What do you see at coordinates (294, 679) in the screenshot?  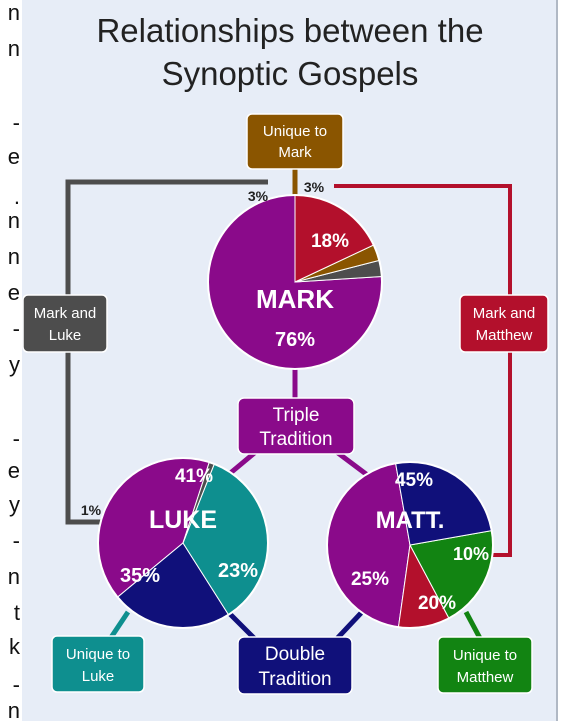 I see `box-double-tradition-line-2: Tradition` at bounding box center [294, 679].